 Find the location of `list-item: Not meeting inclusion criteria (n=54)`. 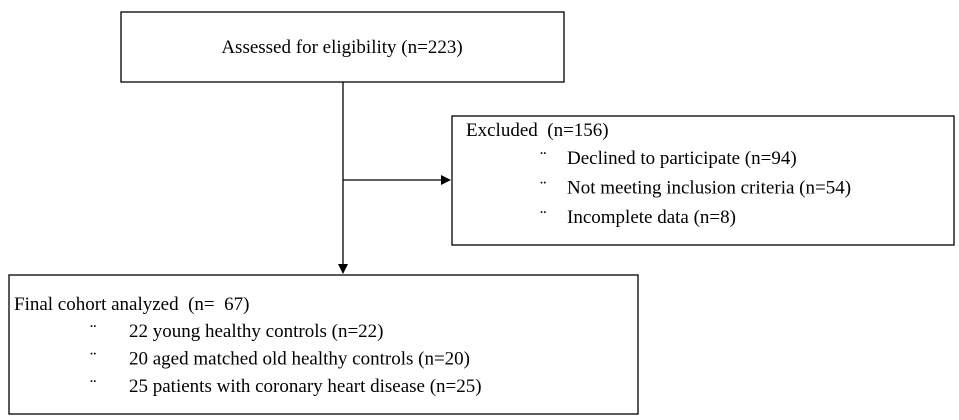

list-item: Not meeting inclusion criteria (n=54) is located at coordinates (709, 188).